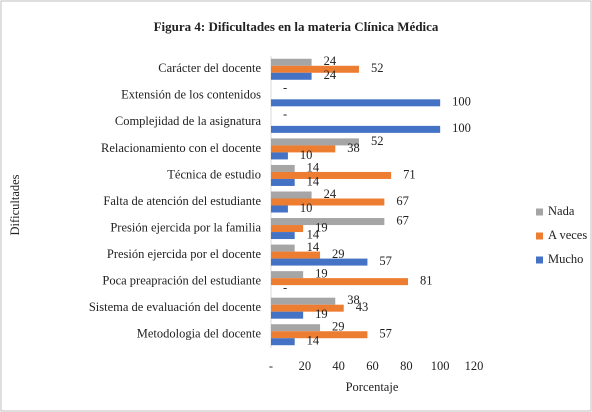 This screenshot has height=412, width=592. What do you see at coordinates (209, 68) in the screenshot?
I see `y-tick-label: Carácter del docente` at bounding box center [209, 68].